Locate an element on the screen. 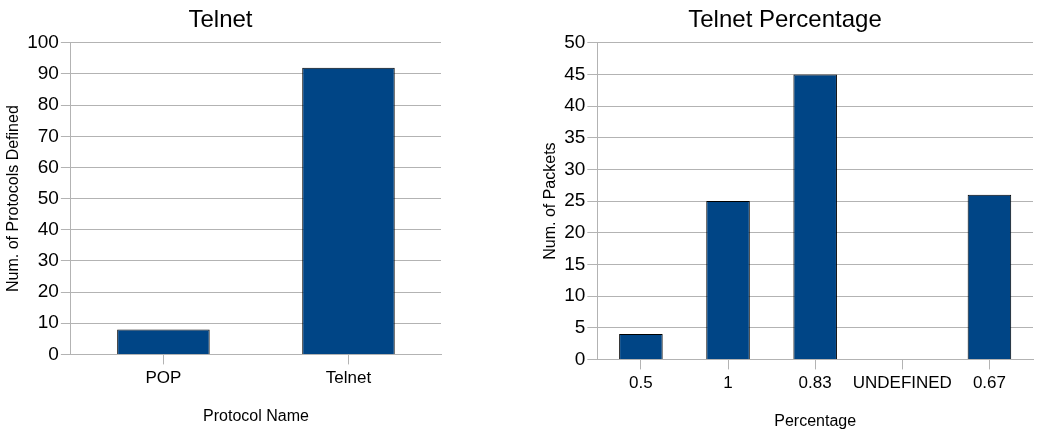 This screenshot has width=1045, height=438. y-tick-label: 5 is located at coordinates (580, 326).